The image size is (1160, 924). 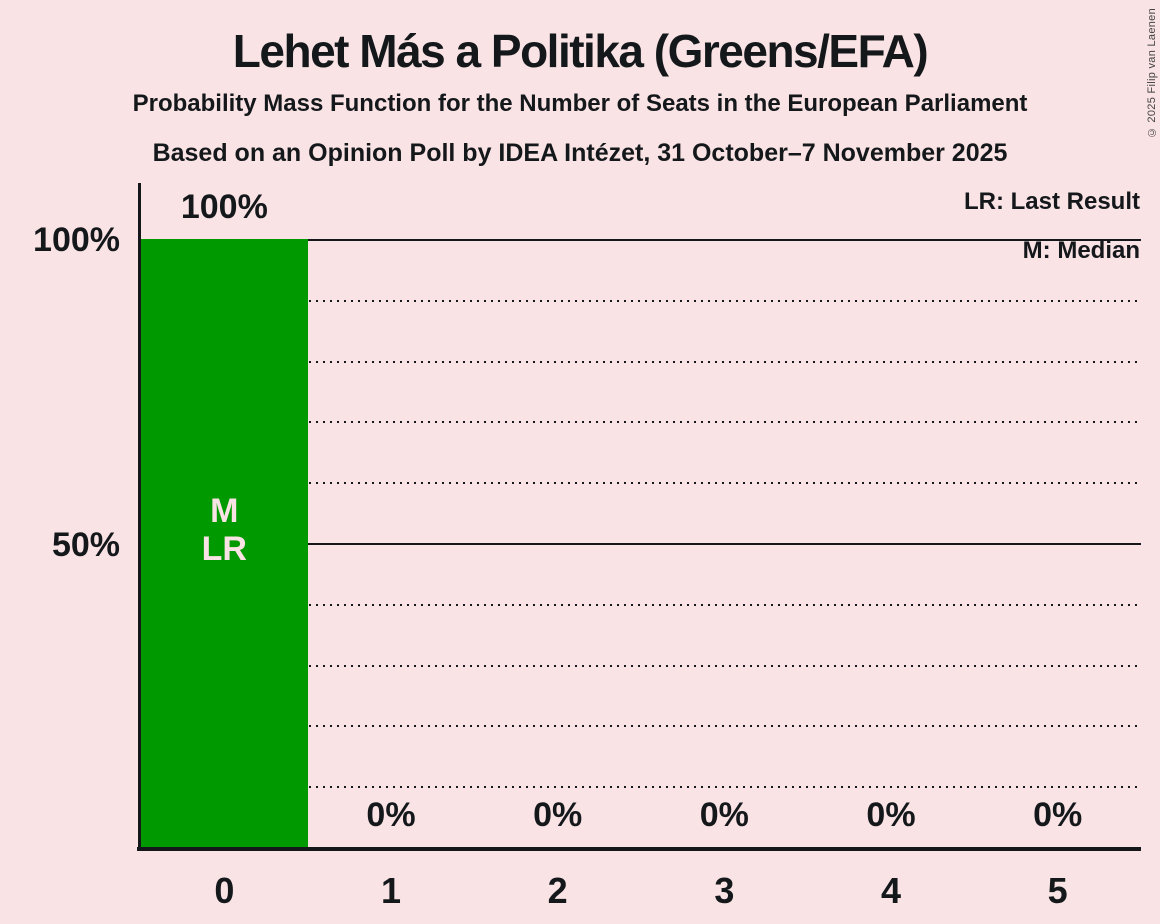 I want to click on column-4: 0%, so click(x=891, y=543).